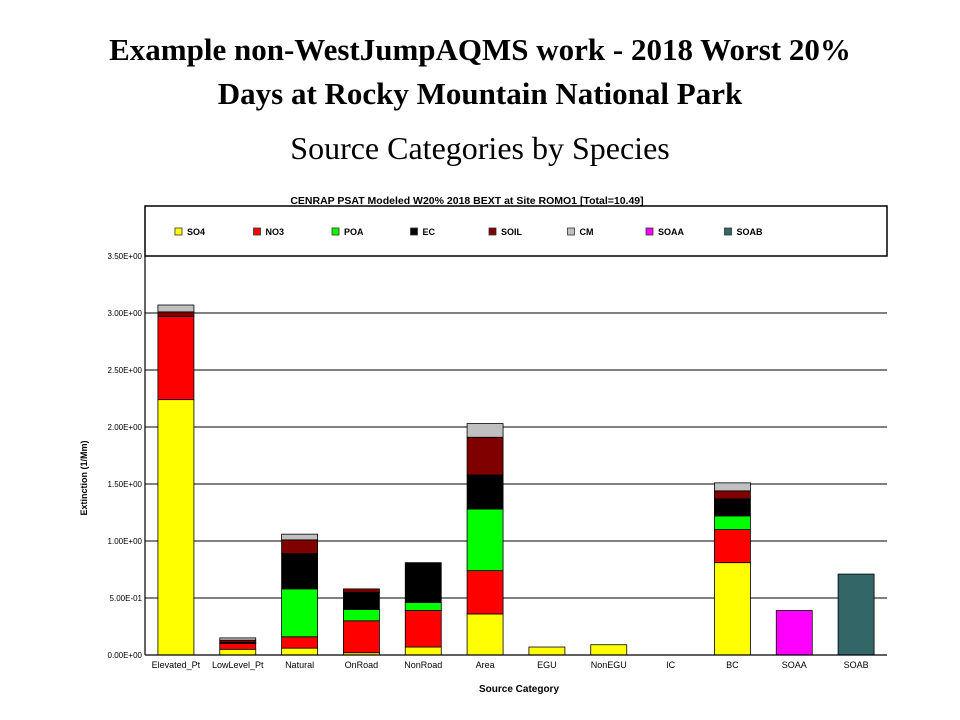 The height and width of the screenshot is (720, 960). What do you see at coordinates (125, 256) in the screenshot?
I see `y-tick-label: 3.50E+00` at bounding box center [125, 256].